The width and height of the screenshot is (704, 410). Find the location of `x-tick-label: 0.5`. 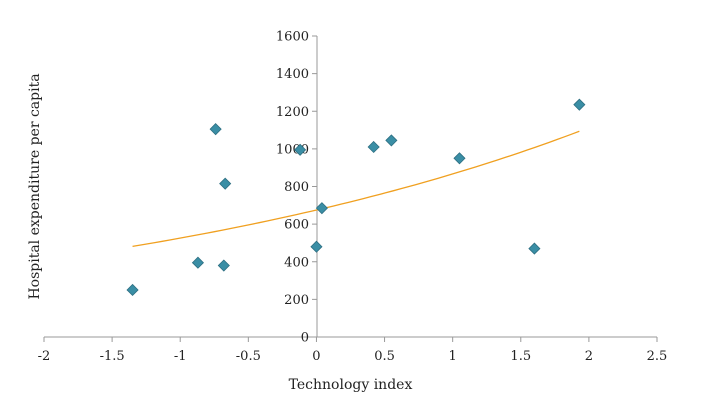

x-tick-label: 0.5 is located at coordinates (384, 356).